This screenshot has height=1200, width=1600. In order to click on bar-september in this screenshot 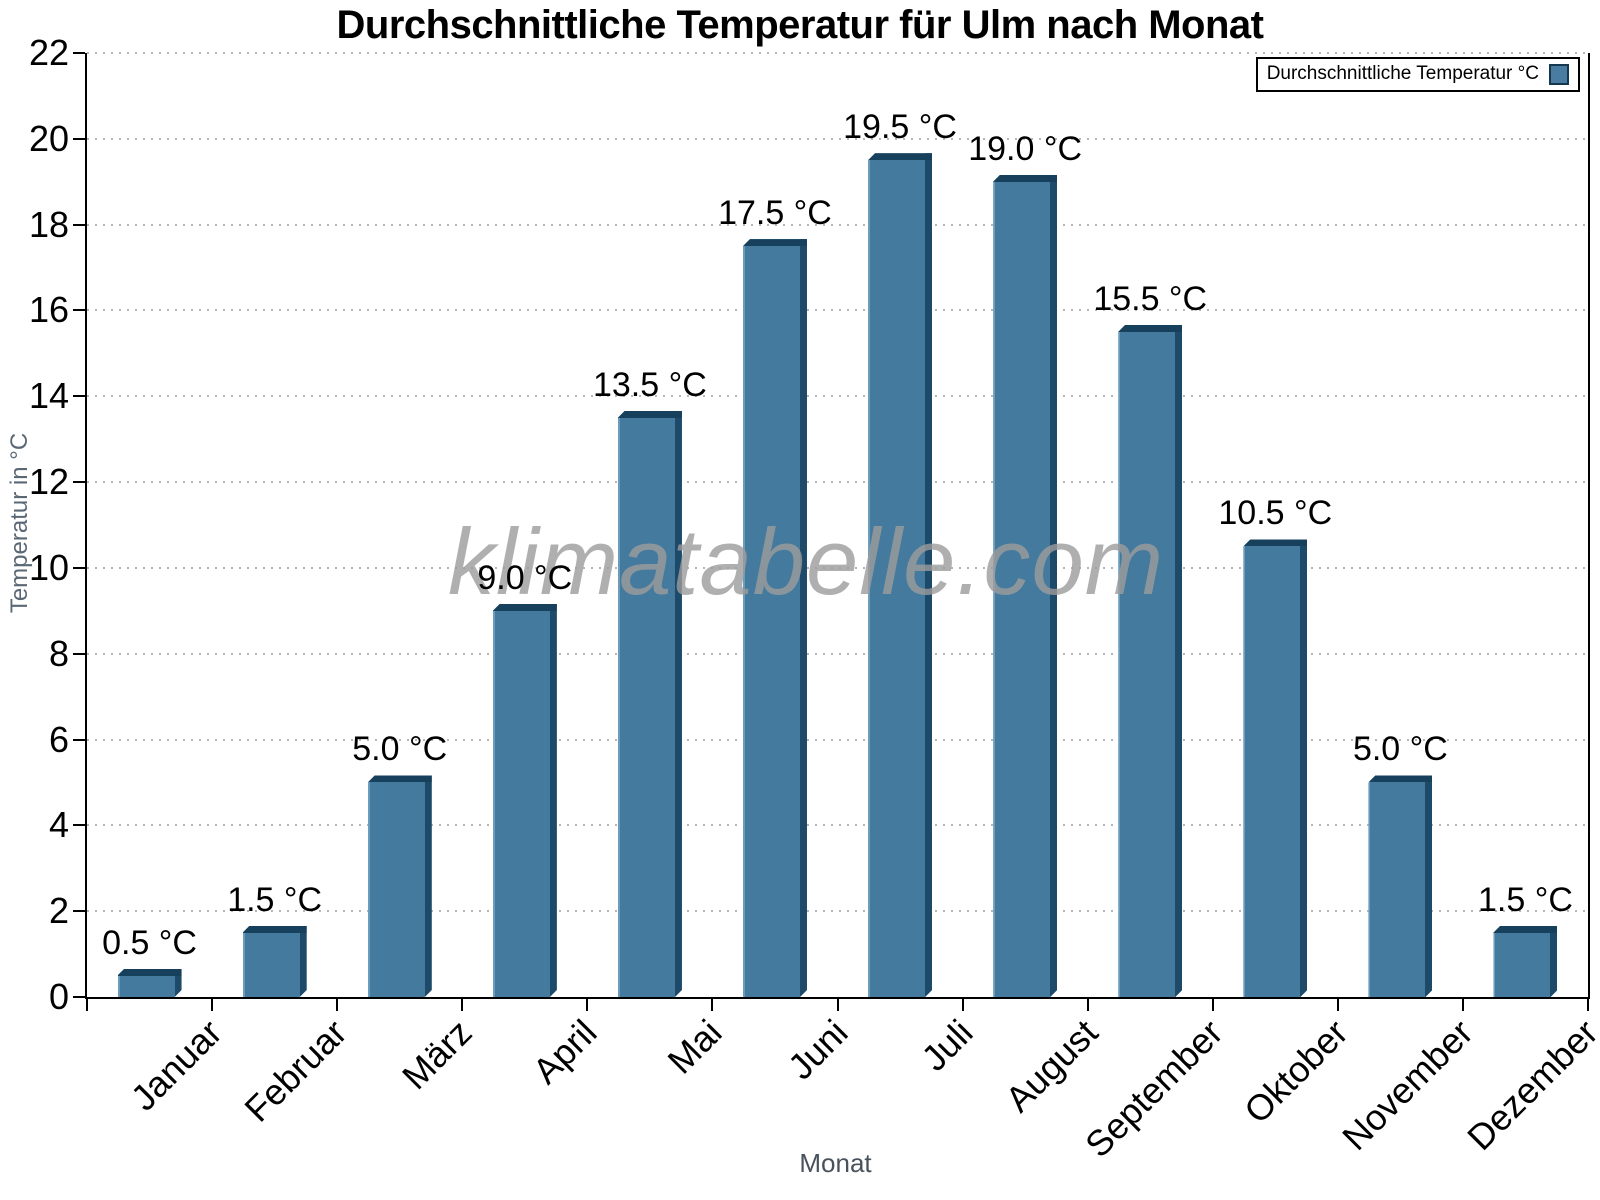, I will do `click(1150, 661)`.